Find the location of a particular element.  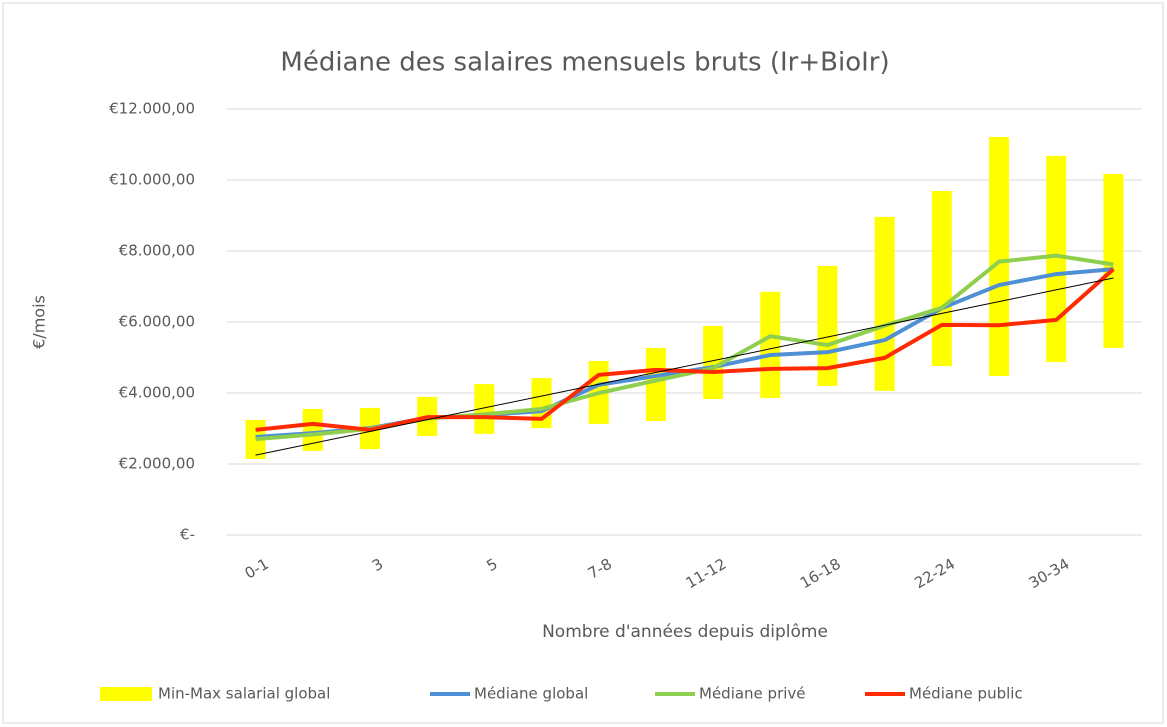

y-tick-label: €6.000,00 is located at coordinates (157, 322).